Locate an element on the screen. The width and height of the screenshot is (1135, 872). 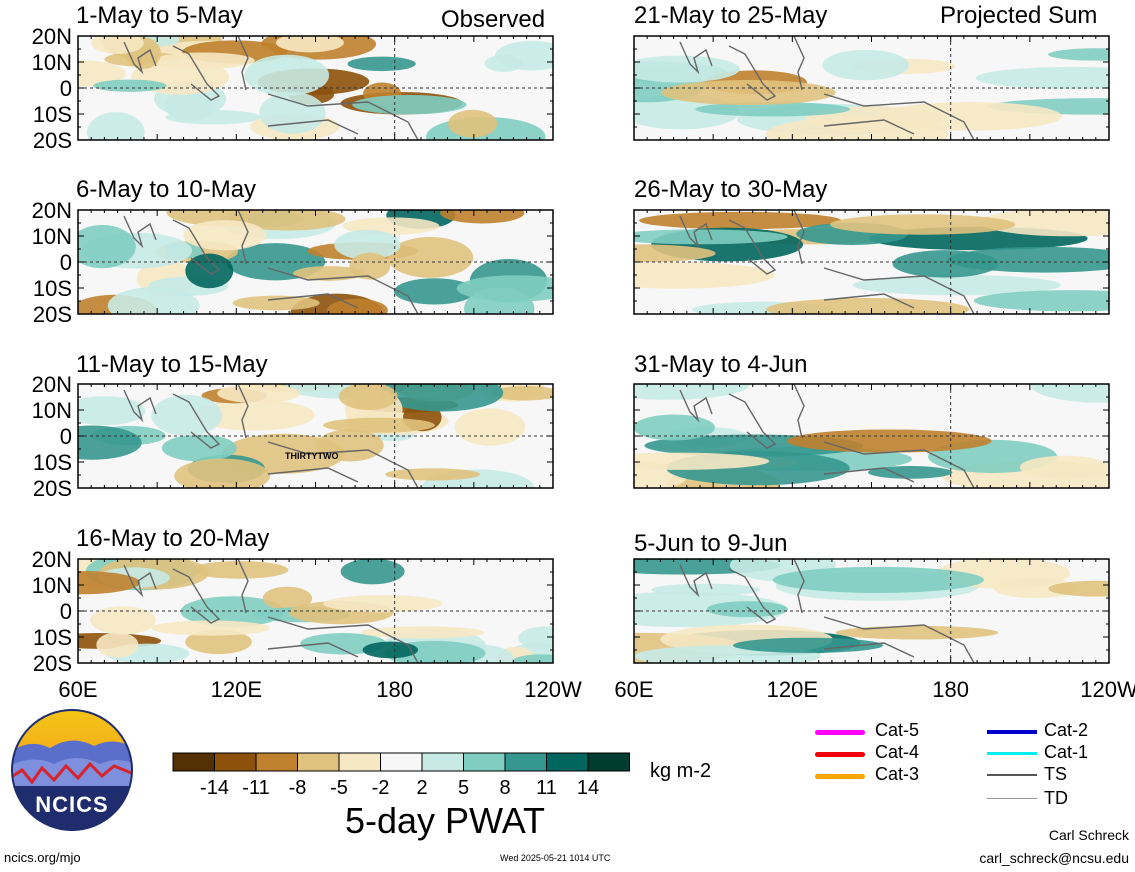
legend-label: TS is located at coordinates (1056, 774).